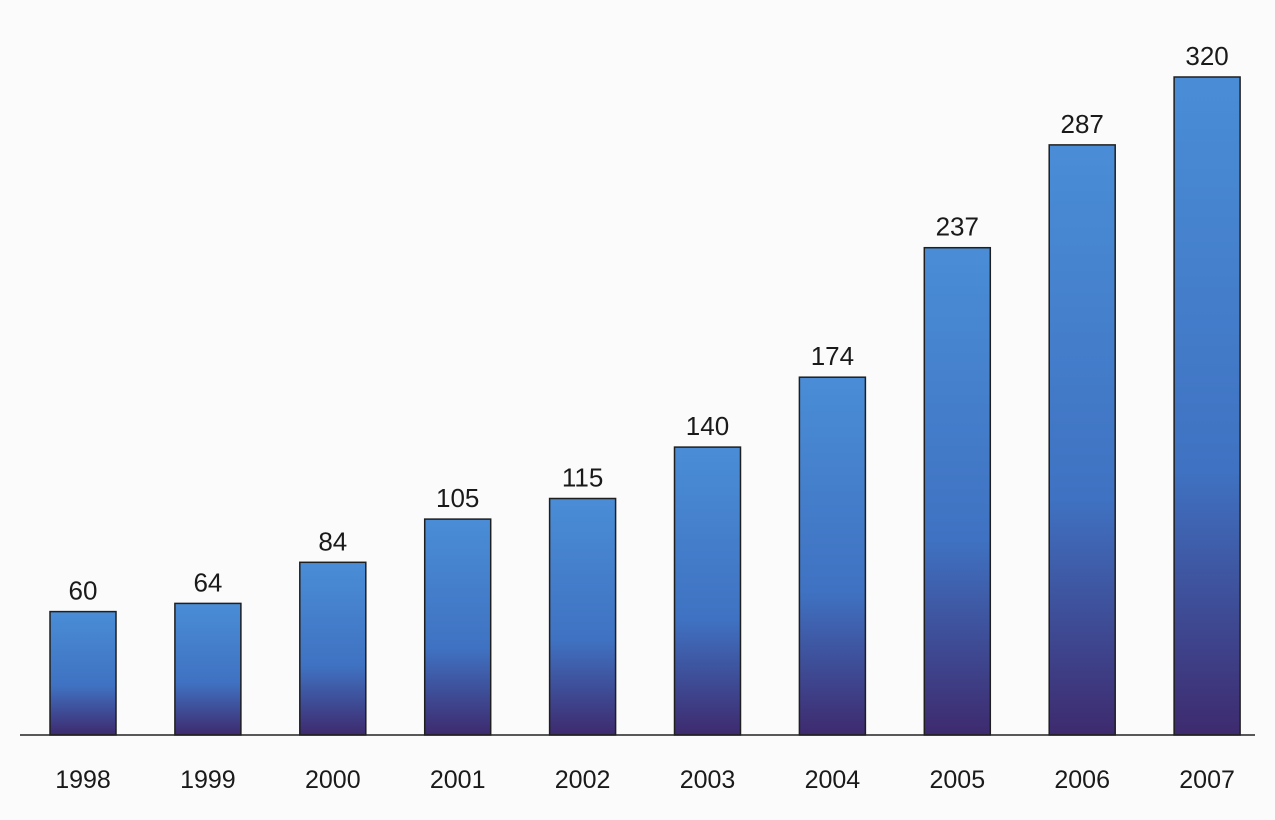  Describe the element at coordinates (832, 356) in the screenshot. I see `data-label-2004: 174` at that location.